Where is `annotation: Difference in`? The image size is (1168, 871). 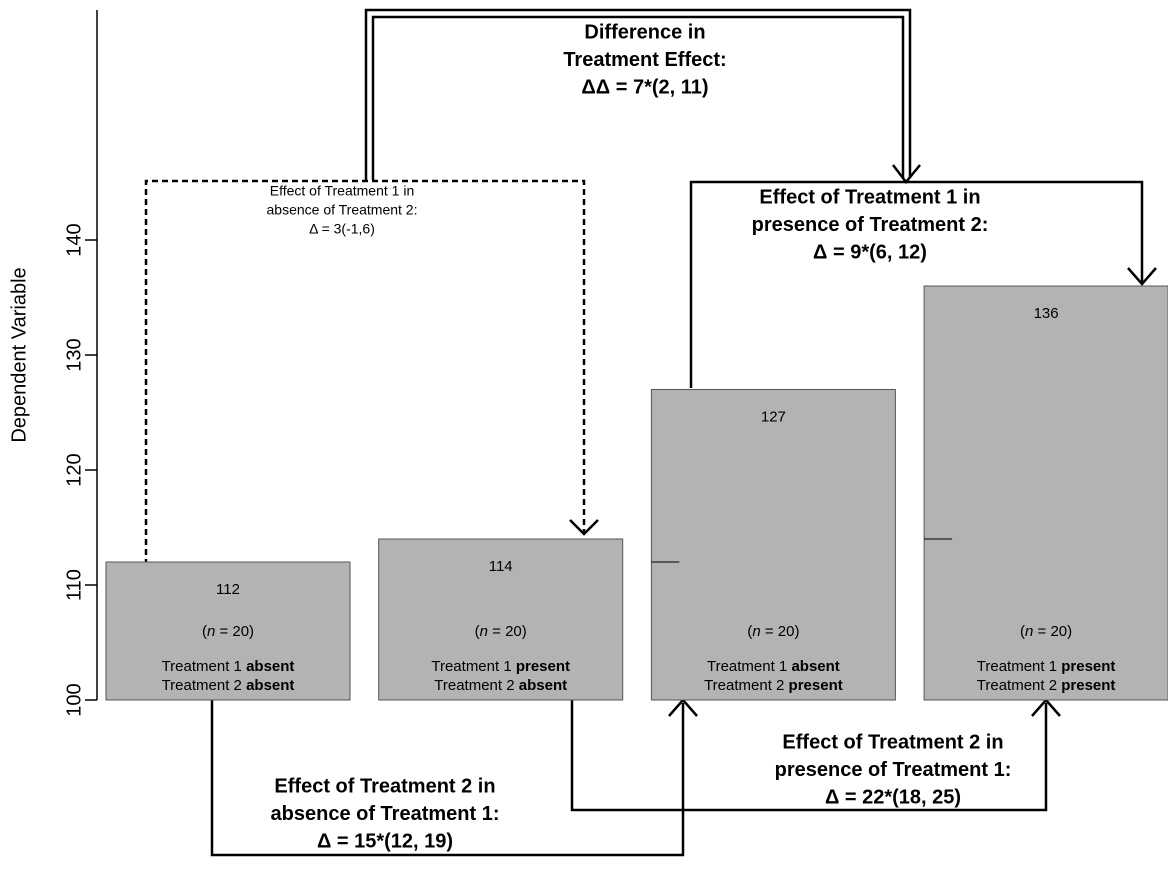 annotation: Difference in is located at coordinates (644, 32).